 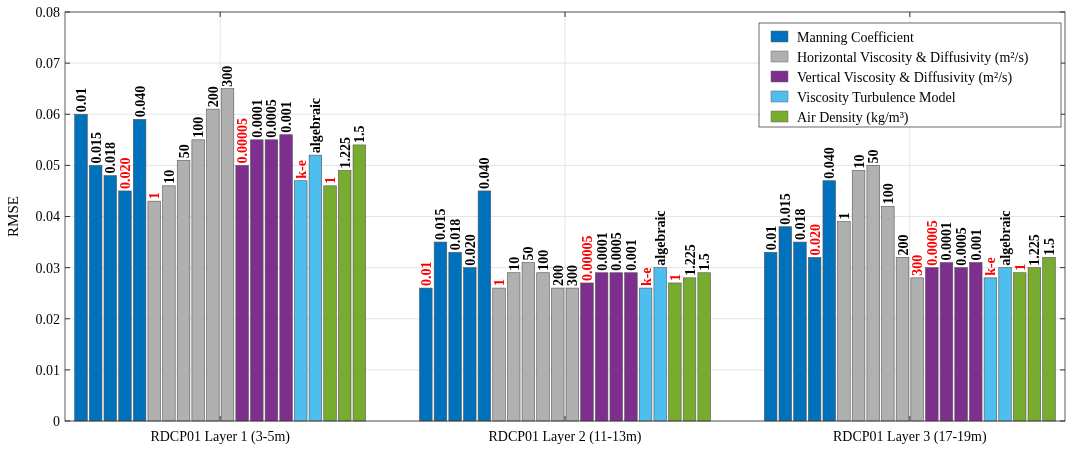 What do you see at coordinates (876, 97) in the screenshot?
I see `legend-label: Viscosity Turbulence Model` at bounding box center [876, 97].